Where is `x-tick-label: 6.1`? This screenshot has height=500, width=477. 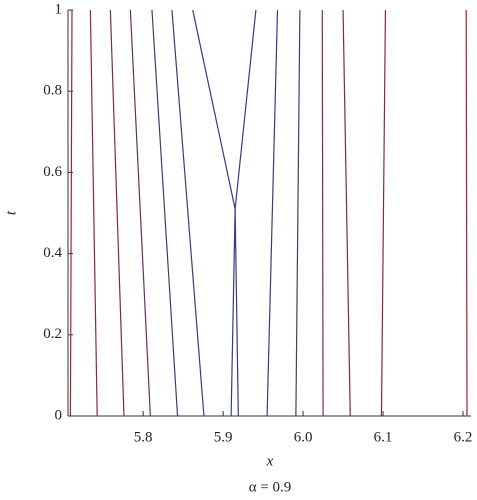
x-tick-label: 6.1 is located at coordinates (383, 437).